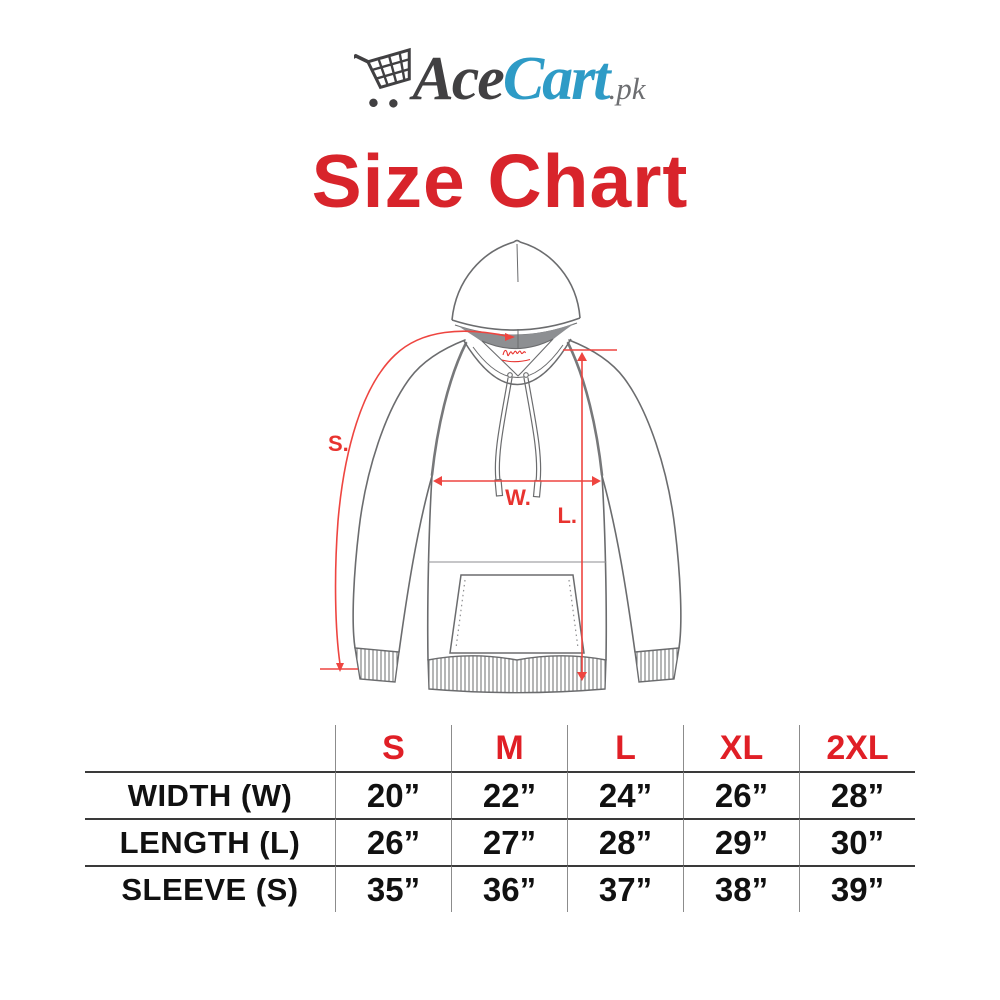  I want to click on size-value-cell: 36”, so click(509, 888).